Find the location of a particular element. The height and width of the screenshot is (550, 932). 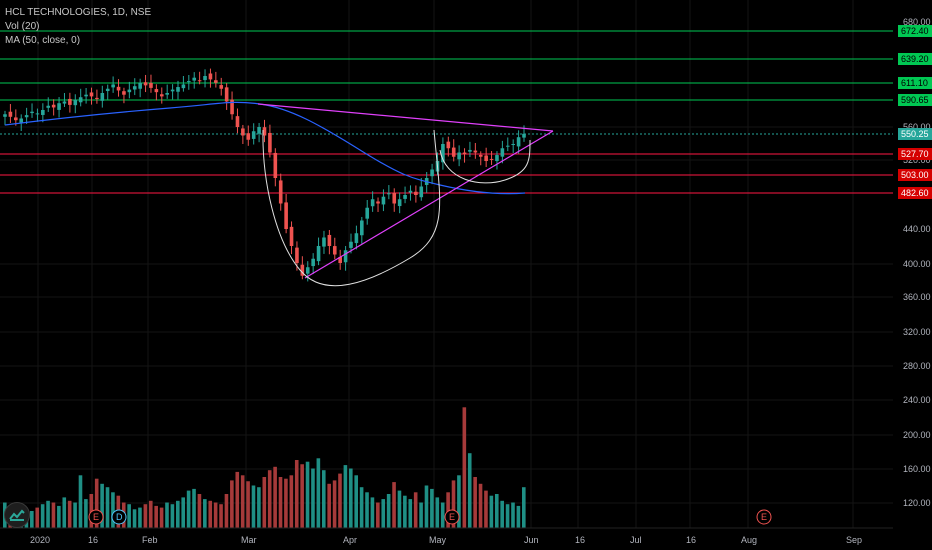

tradingview-logo-icon is located at coordinates (17, 515).